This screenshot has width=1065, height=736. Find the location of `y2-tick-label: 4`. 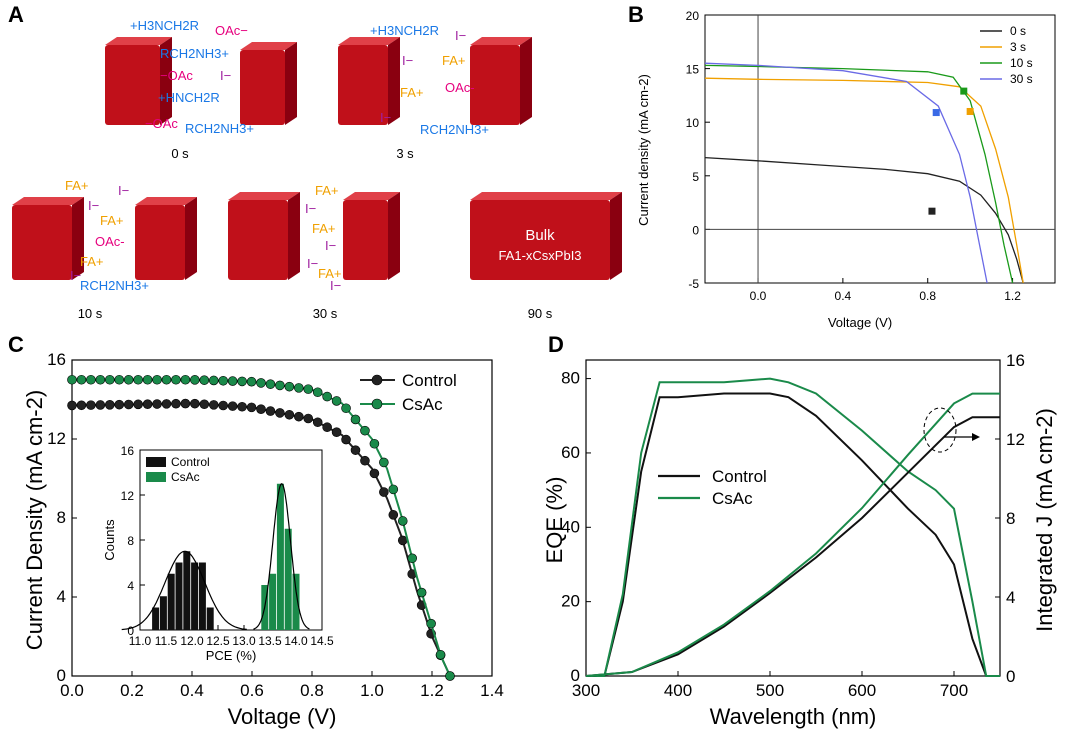

y2-tick-label: 4 is located at coordinates (1010, 597).